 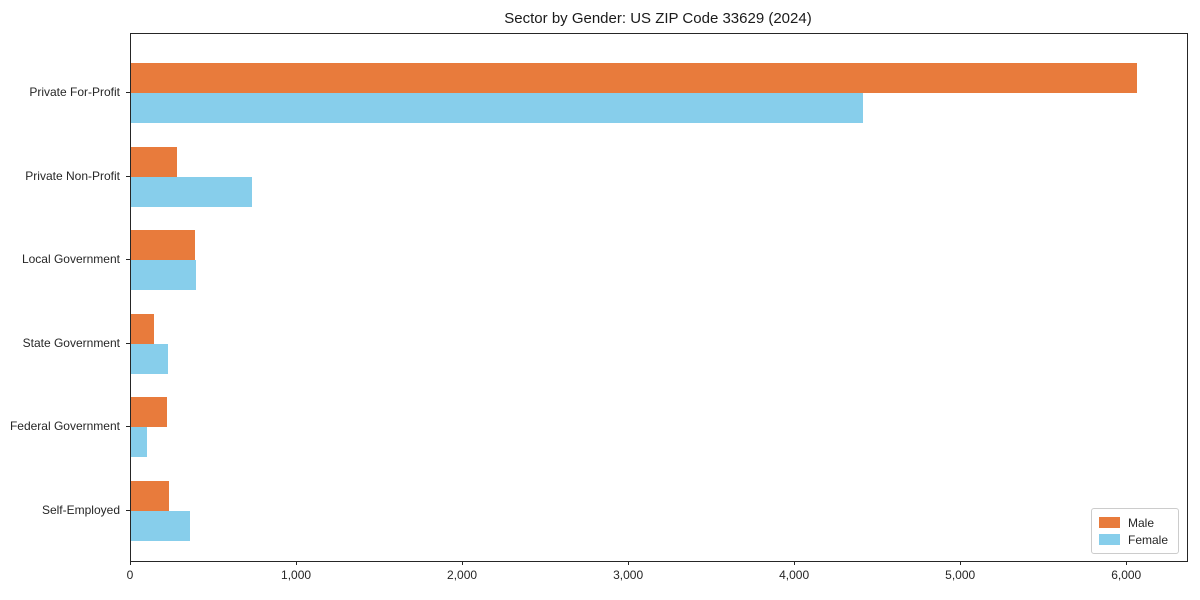 What do you see at coordinates (130, 575) in the screenshot?
I see `xtick-label-0: 0` at bounding box center [130, 575].